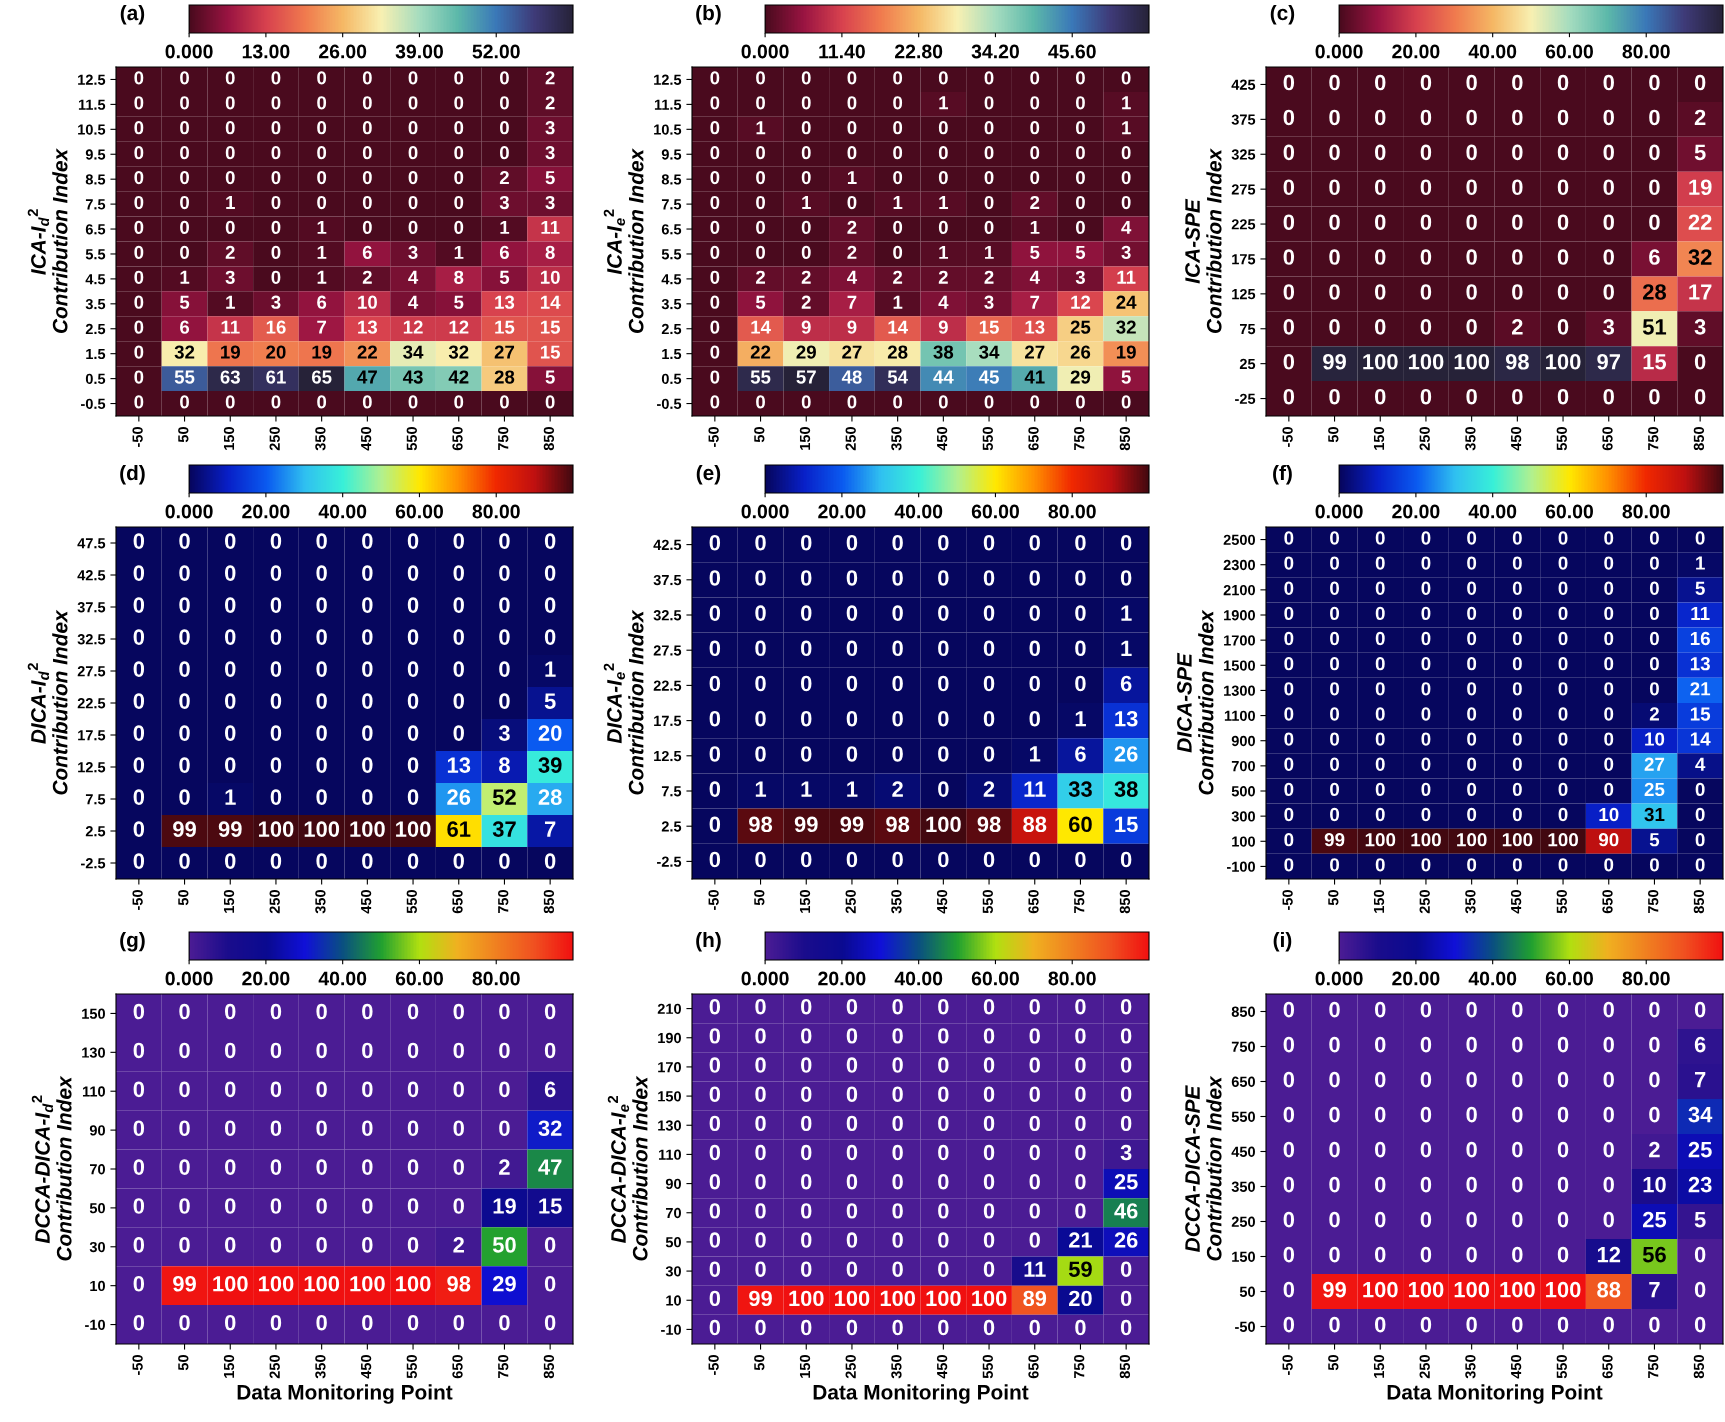  I want to click on data-label: 25, so click(1700, 1149).